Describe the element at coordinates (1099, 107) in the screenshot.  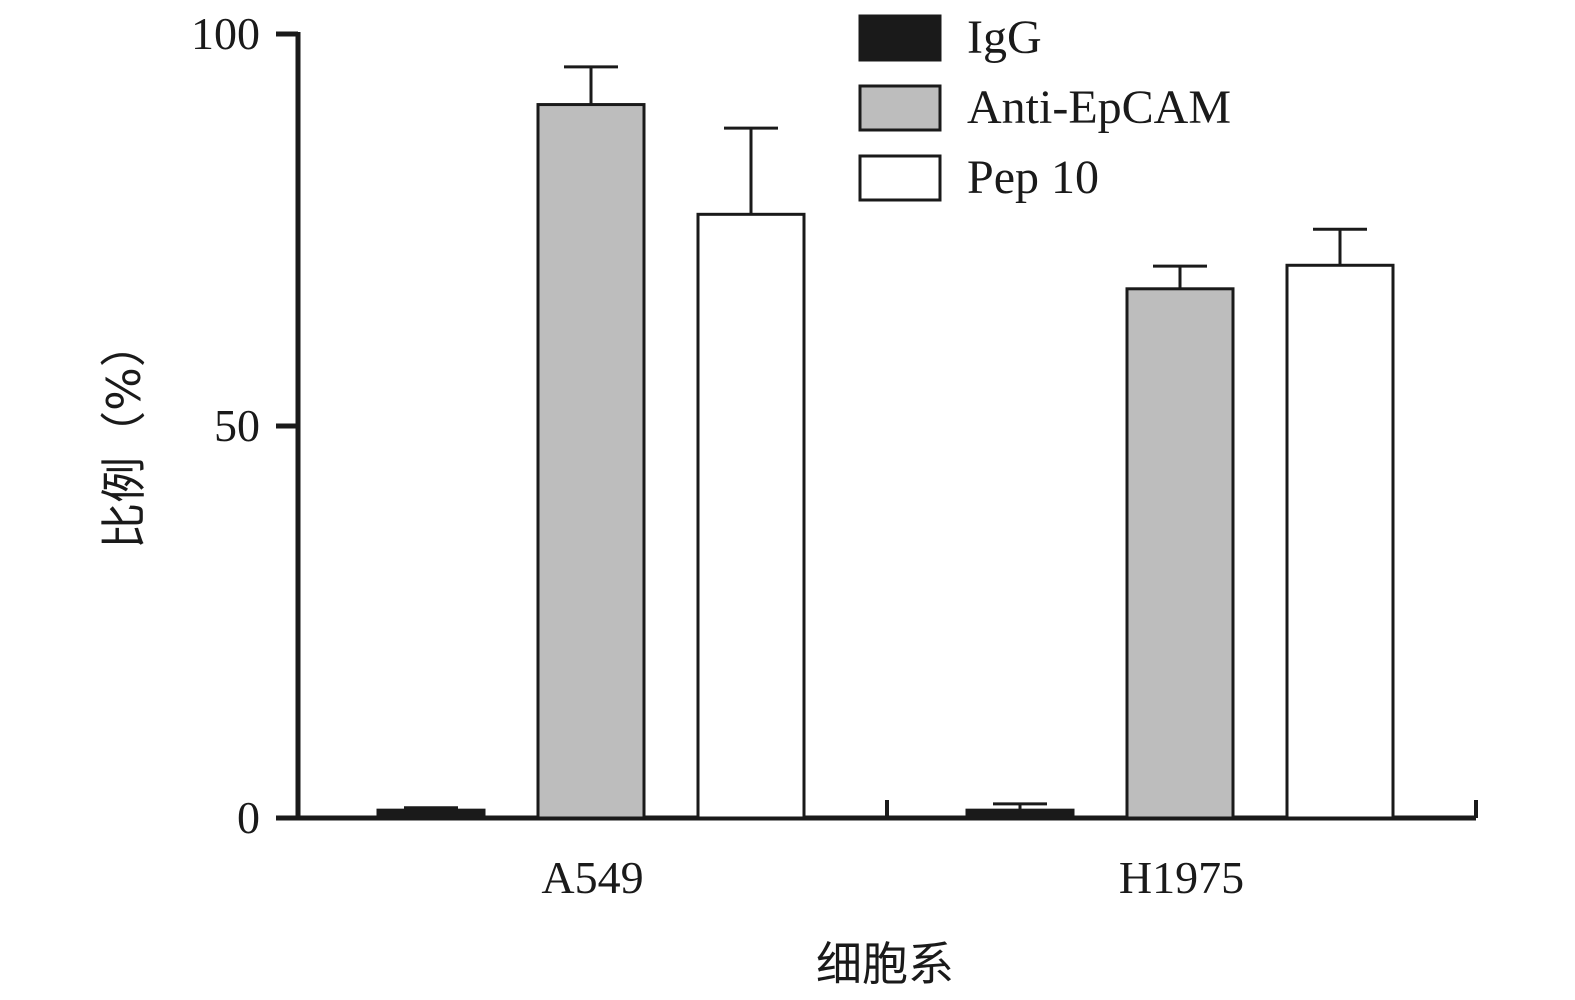
I see `legend-label: Anti-EpCAM` at that location.